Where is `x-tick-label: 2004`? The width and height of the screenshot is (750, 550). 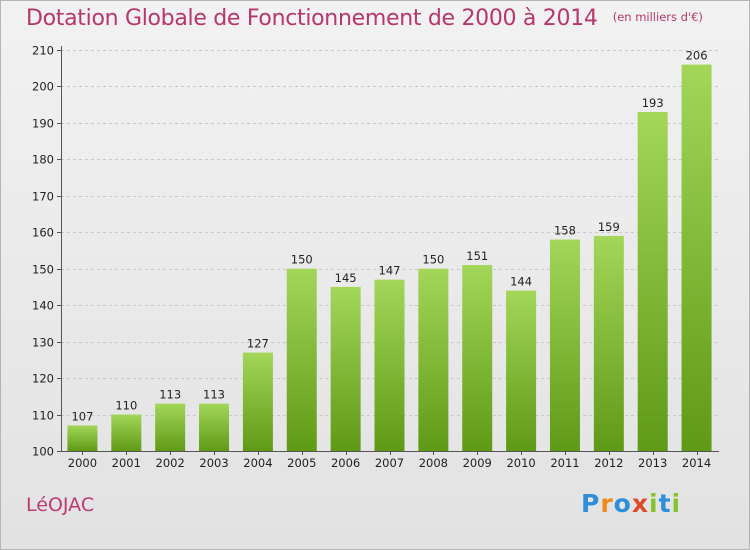 x-tick-label: 2004 is located at coordinates (257, 463).